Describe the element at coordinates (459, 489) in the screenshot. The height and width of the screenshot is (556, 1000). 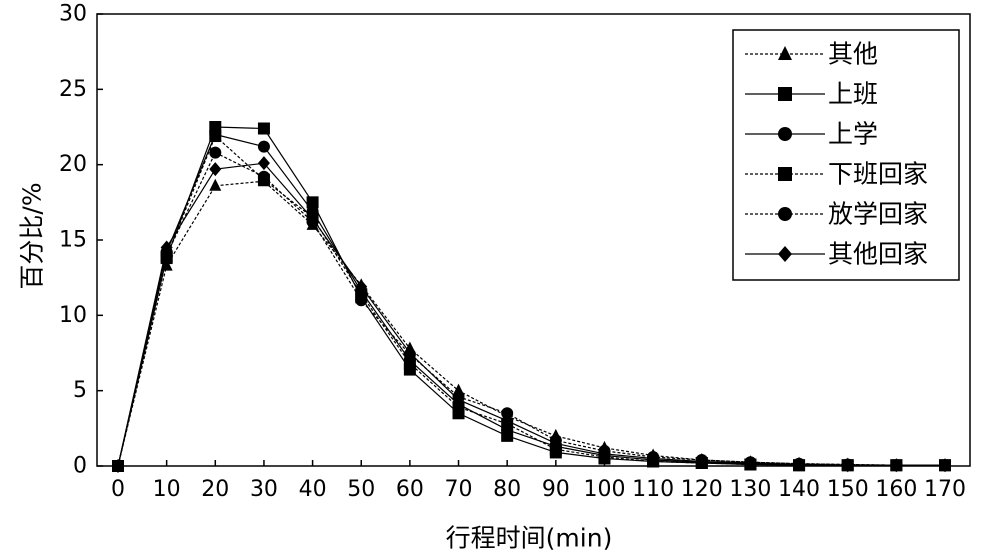
I see `x-tick-label: 70` at that location.